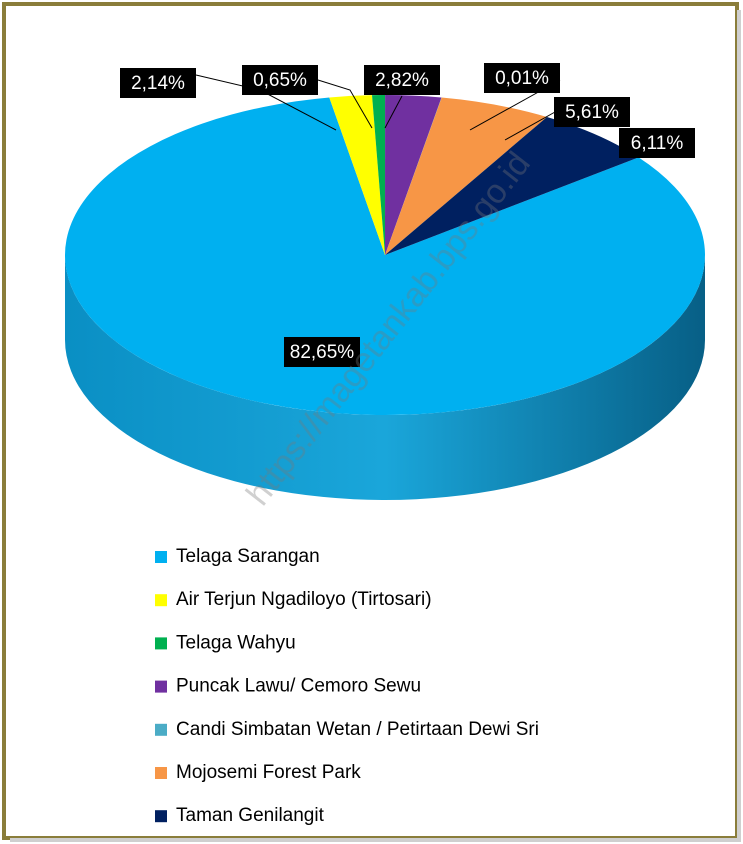 This screenshot has height=844, width=743. Describe the element at coordinates (236, 642) in the screenshot. I see `legend-label: Telaga Wahyu` at that location.